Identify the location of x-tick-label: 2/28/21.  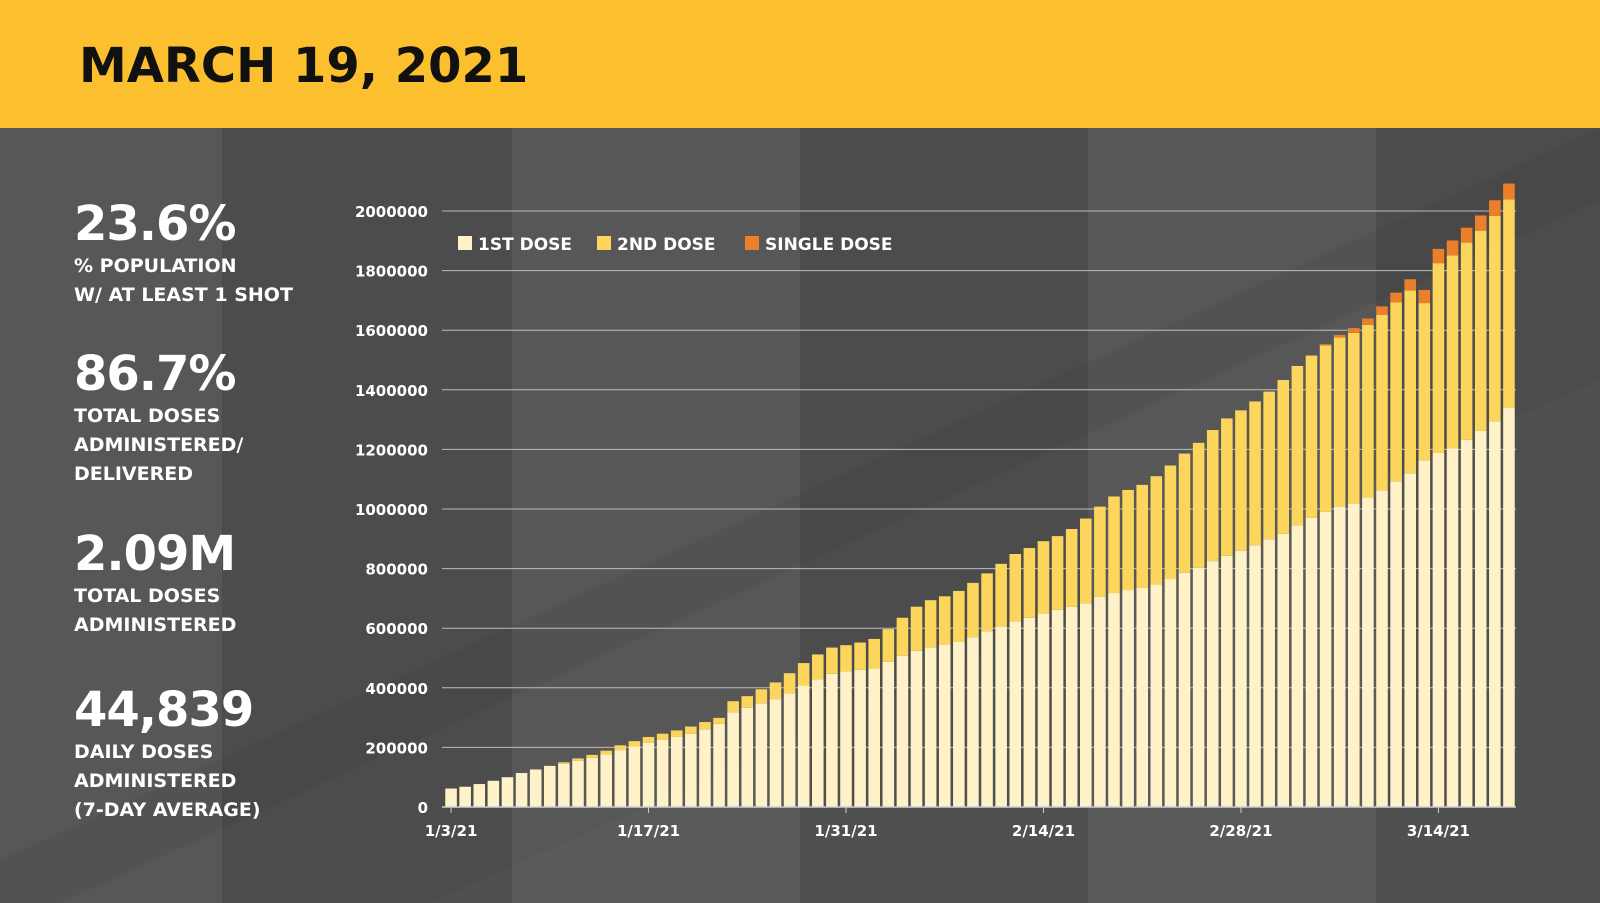
(1240, 831).